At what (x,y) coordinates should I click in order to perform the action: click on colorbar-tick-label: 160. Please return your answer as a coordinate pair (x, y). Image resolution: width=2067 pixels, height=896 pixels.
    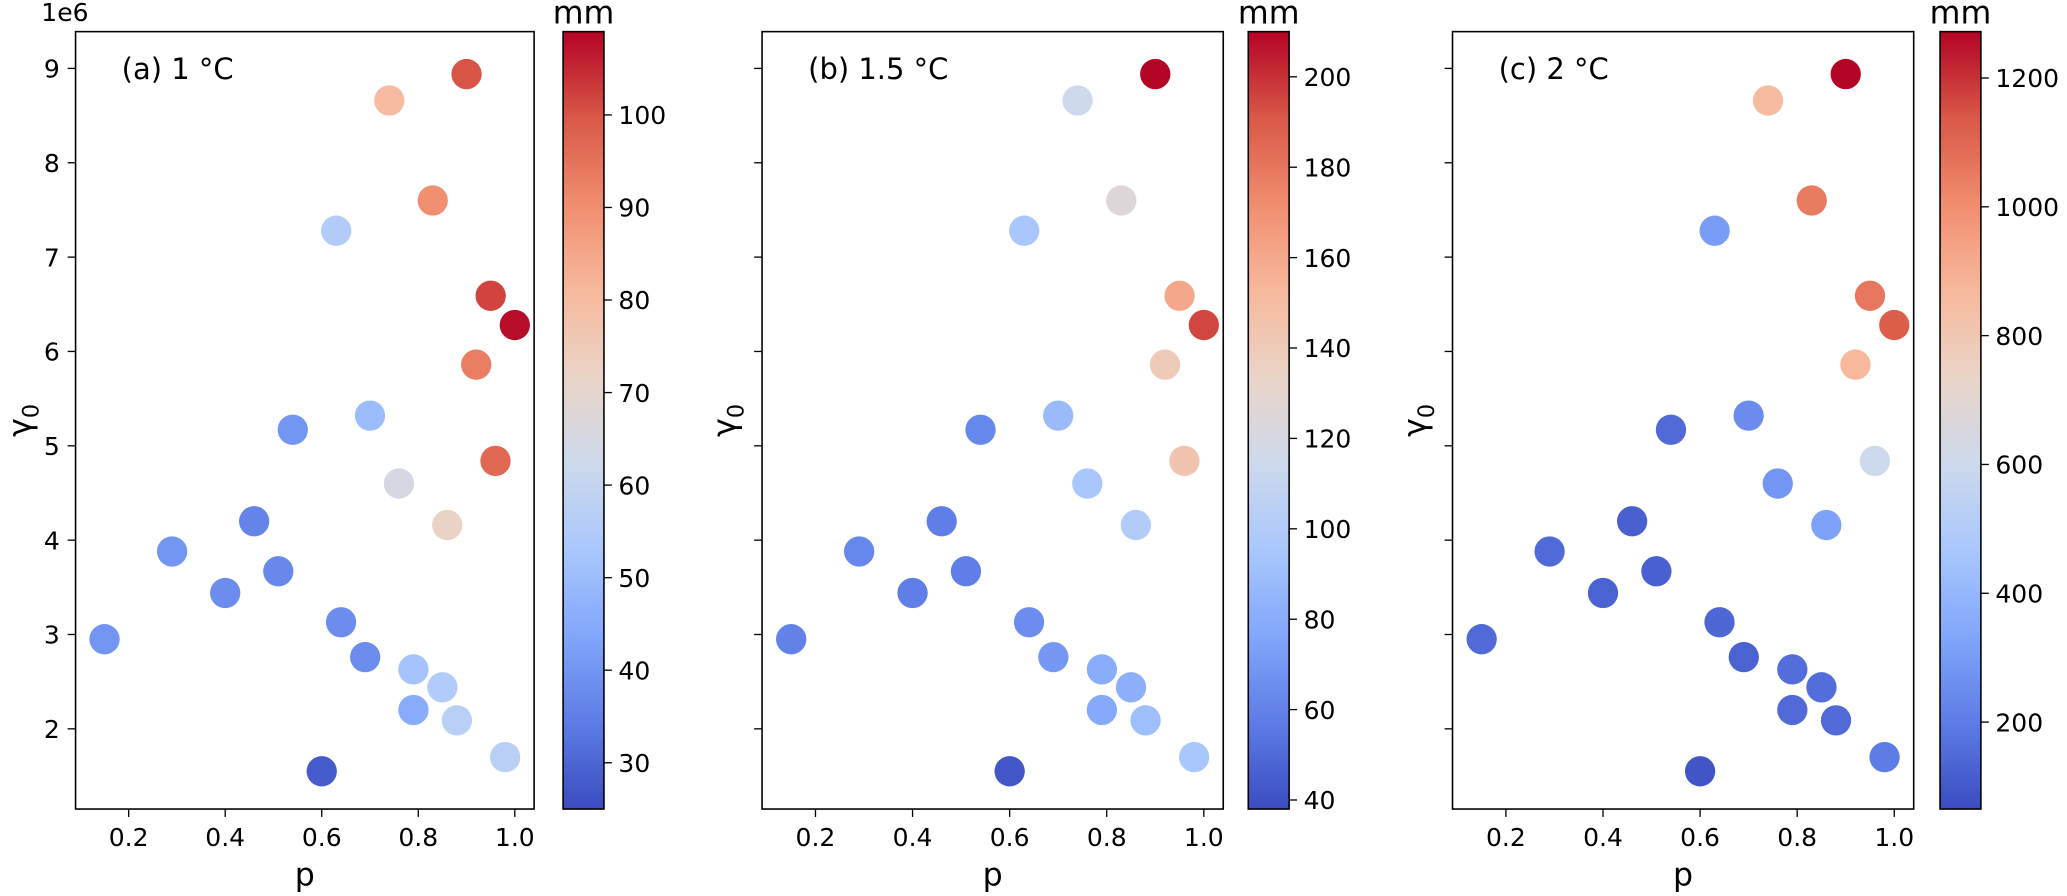
    Looking at the image, I should click on (1328, 258).